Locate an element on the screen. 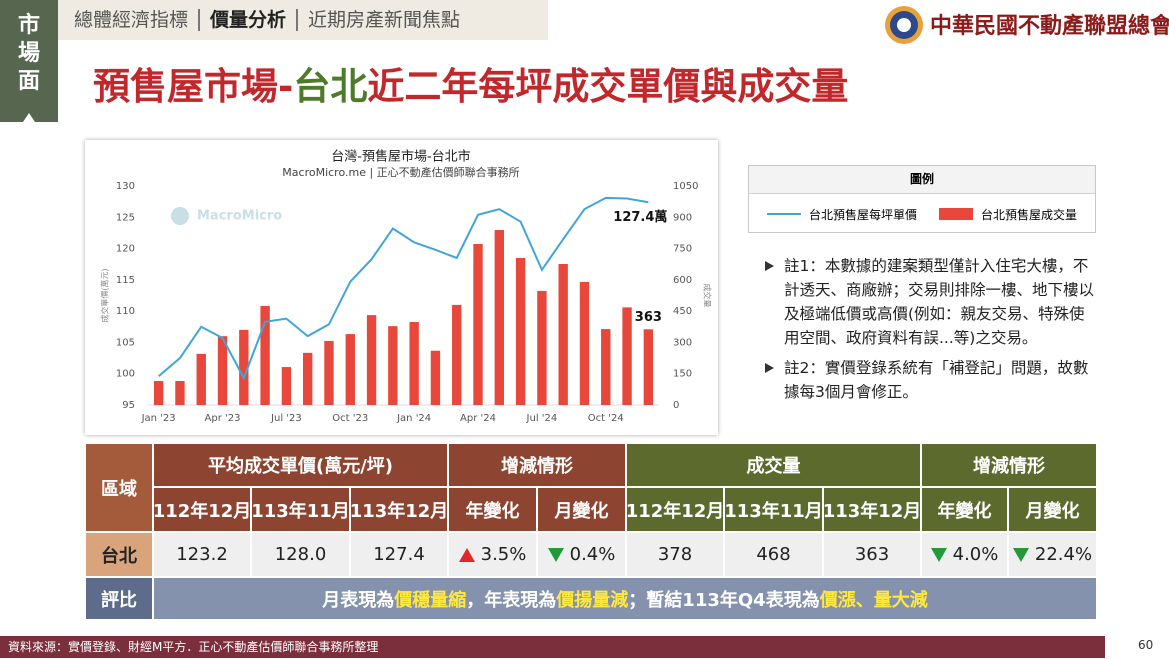  data-cell: 128.0 is located at coordinates (300, 554).